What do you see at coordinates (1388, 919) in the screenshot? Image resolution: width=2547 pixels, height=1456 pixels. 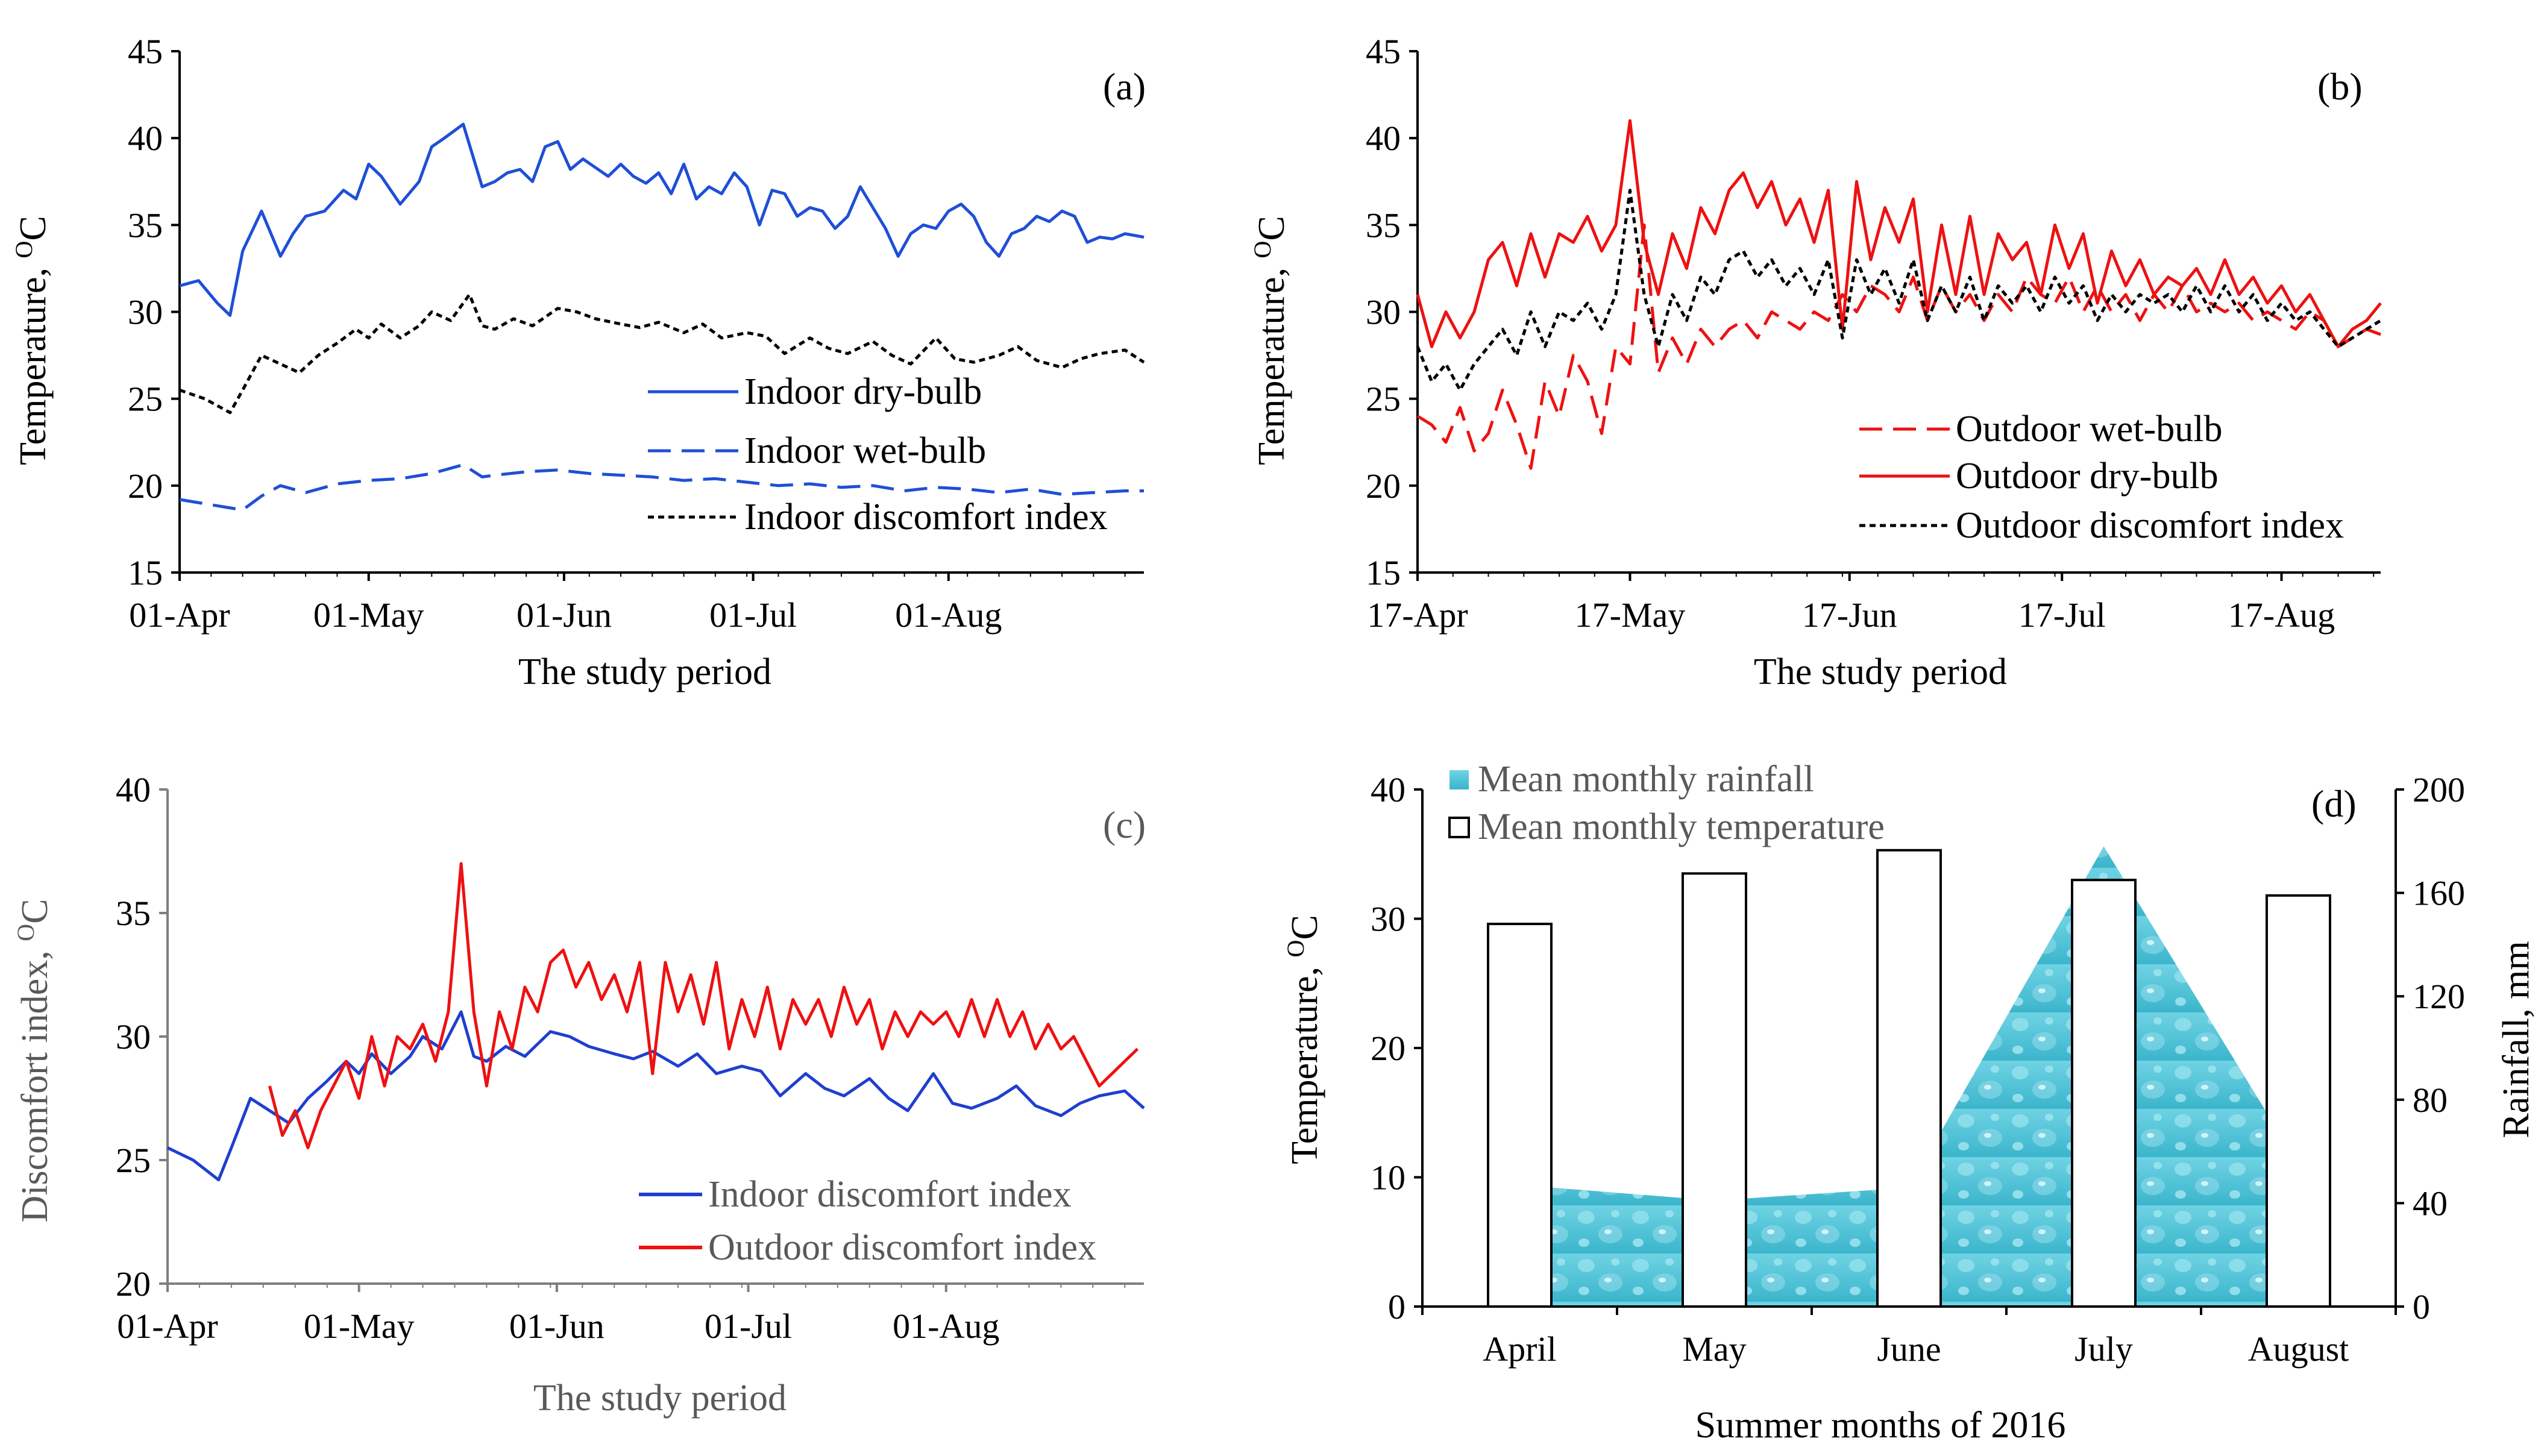 I see `panel-d-ytick-label: 30` at bounding box center [1388, 919].